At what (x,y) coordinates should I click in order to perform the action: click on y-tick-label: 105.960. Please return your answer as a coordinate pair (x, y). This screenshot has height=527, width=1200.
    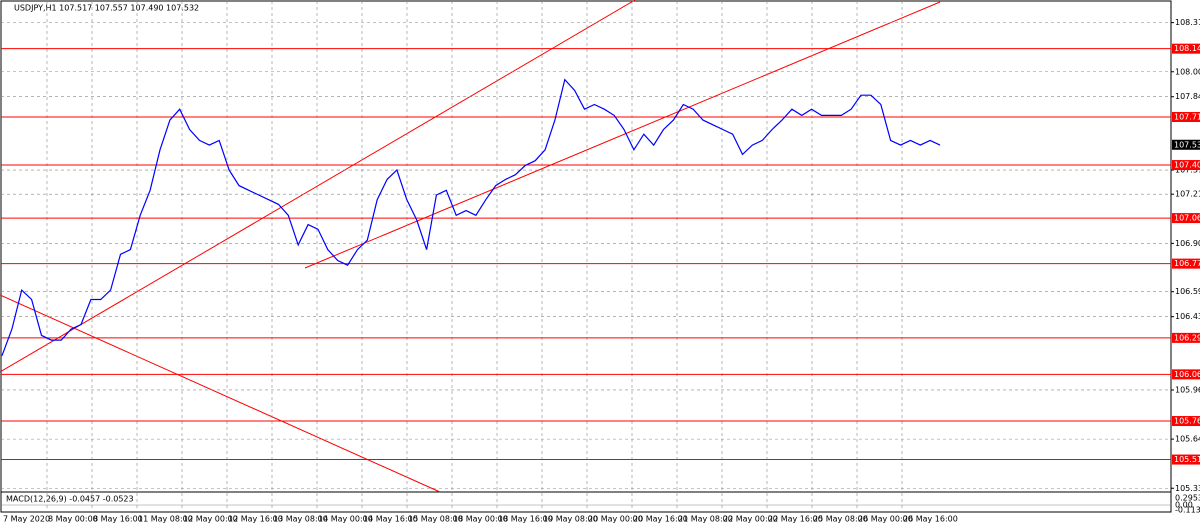
    Looking at the image, I should click on (1187, 389).